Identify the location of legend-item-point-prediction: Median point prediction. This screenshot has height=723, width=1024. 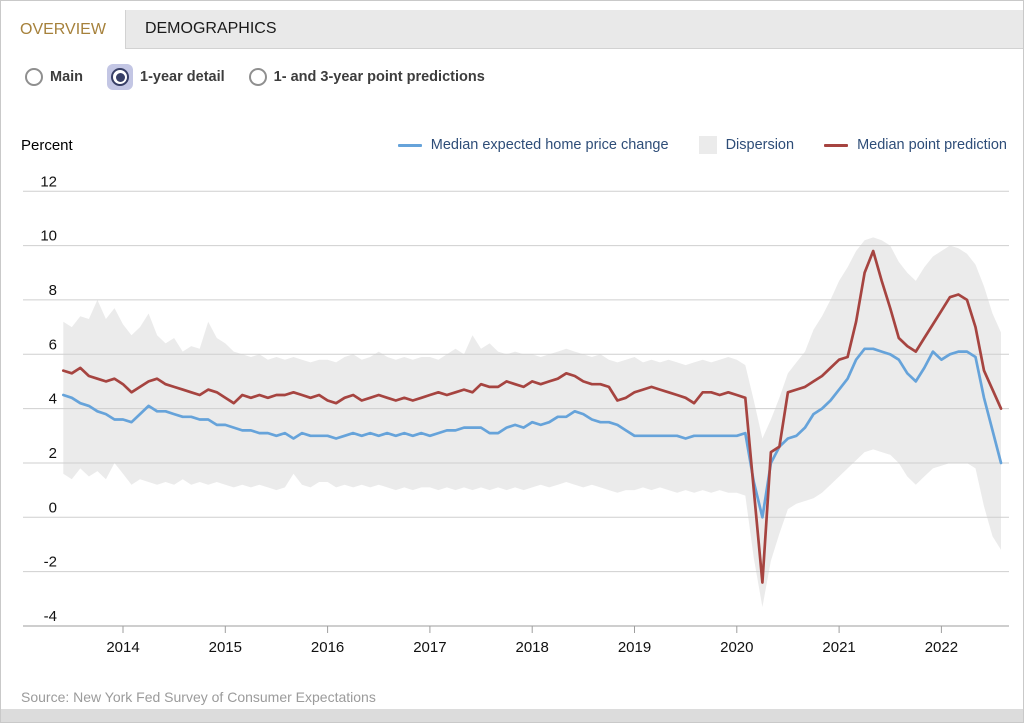
(915, 145).